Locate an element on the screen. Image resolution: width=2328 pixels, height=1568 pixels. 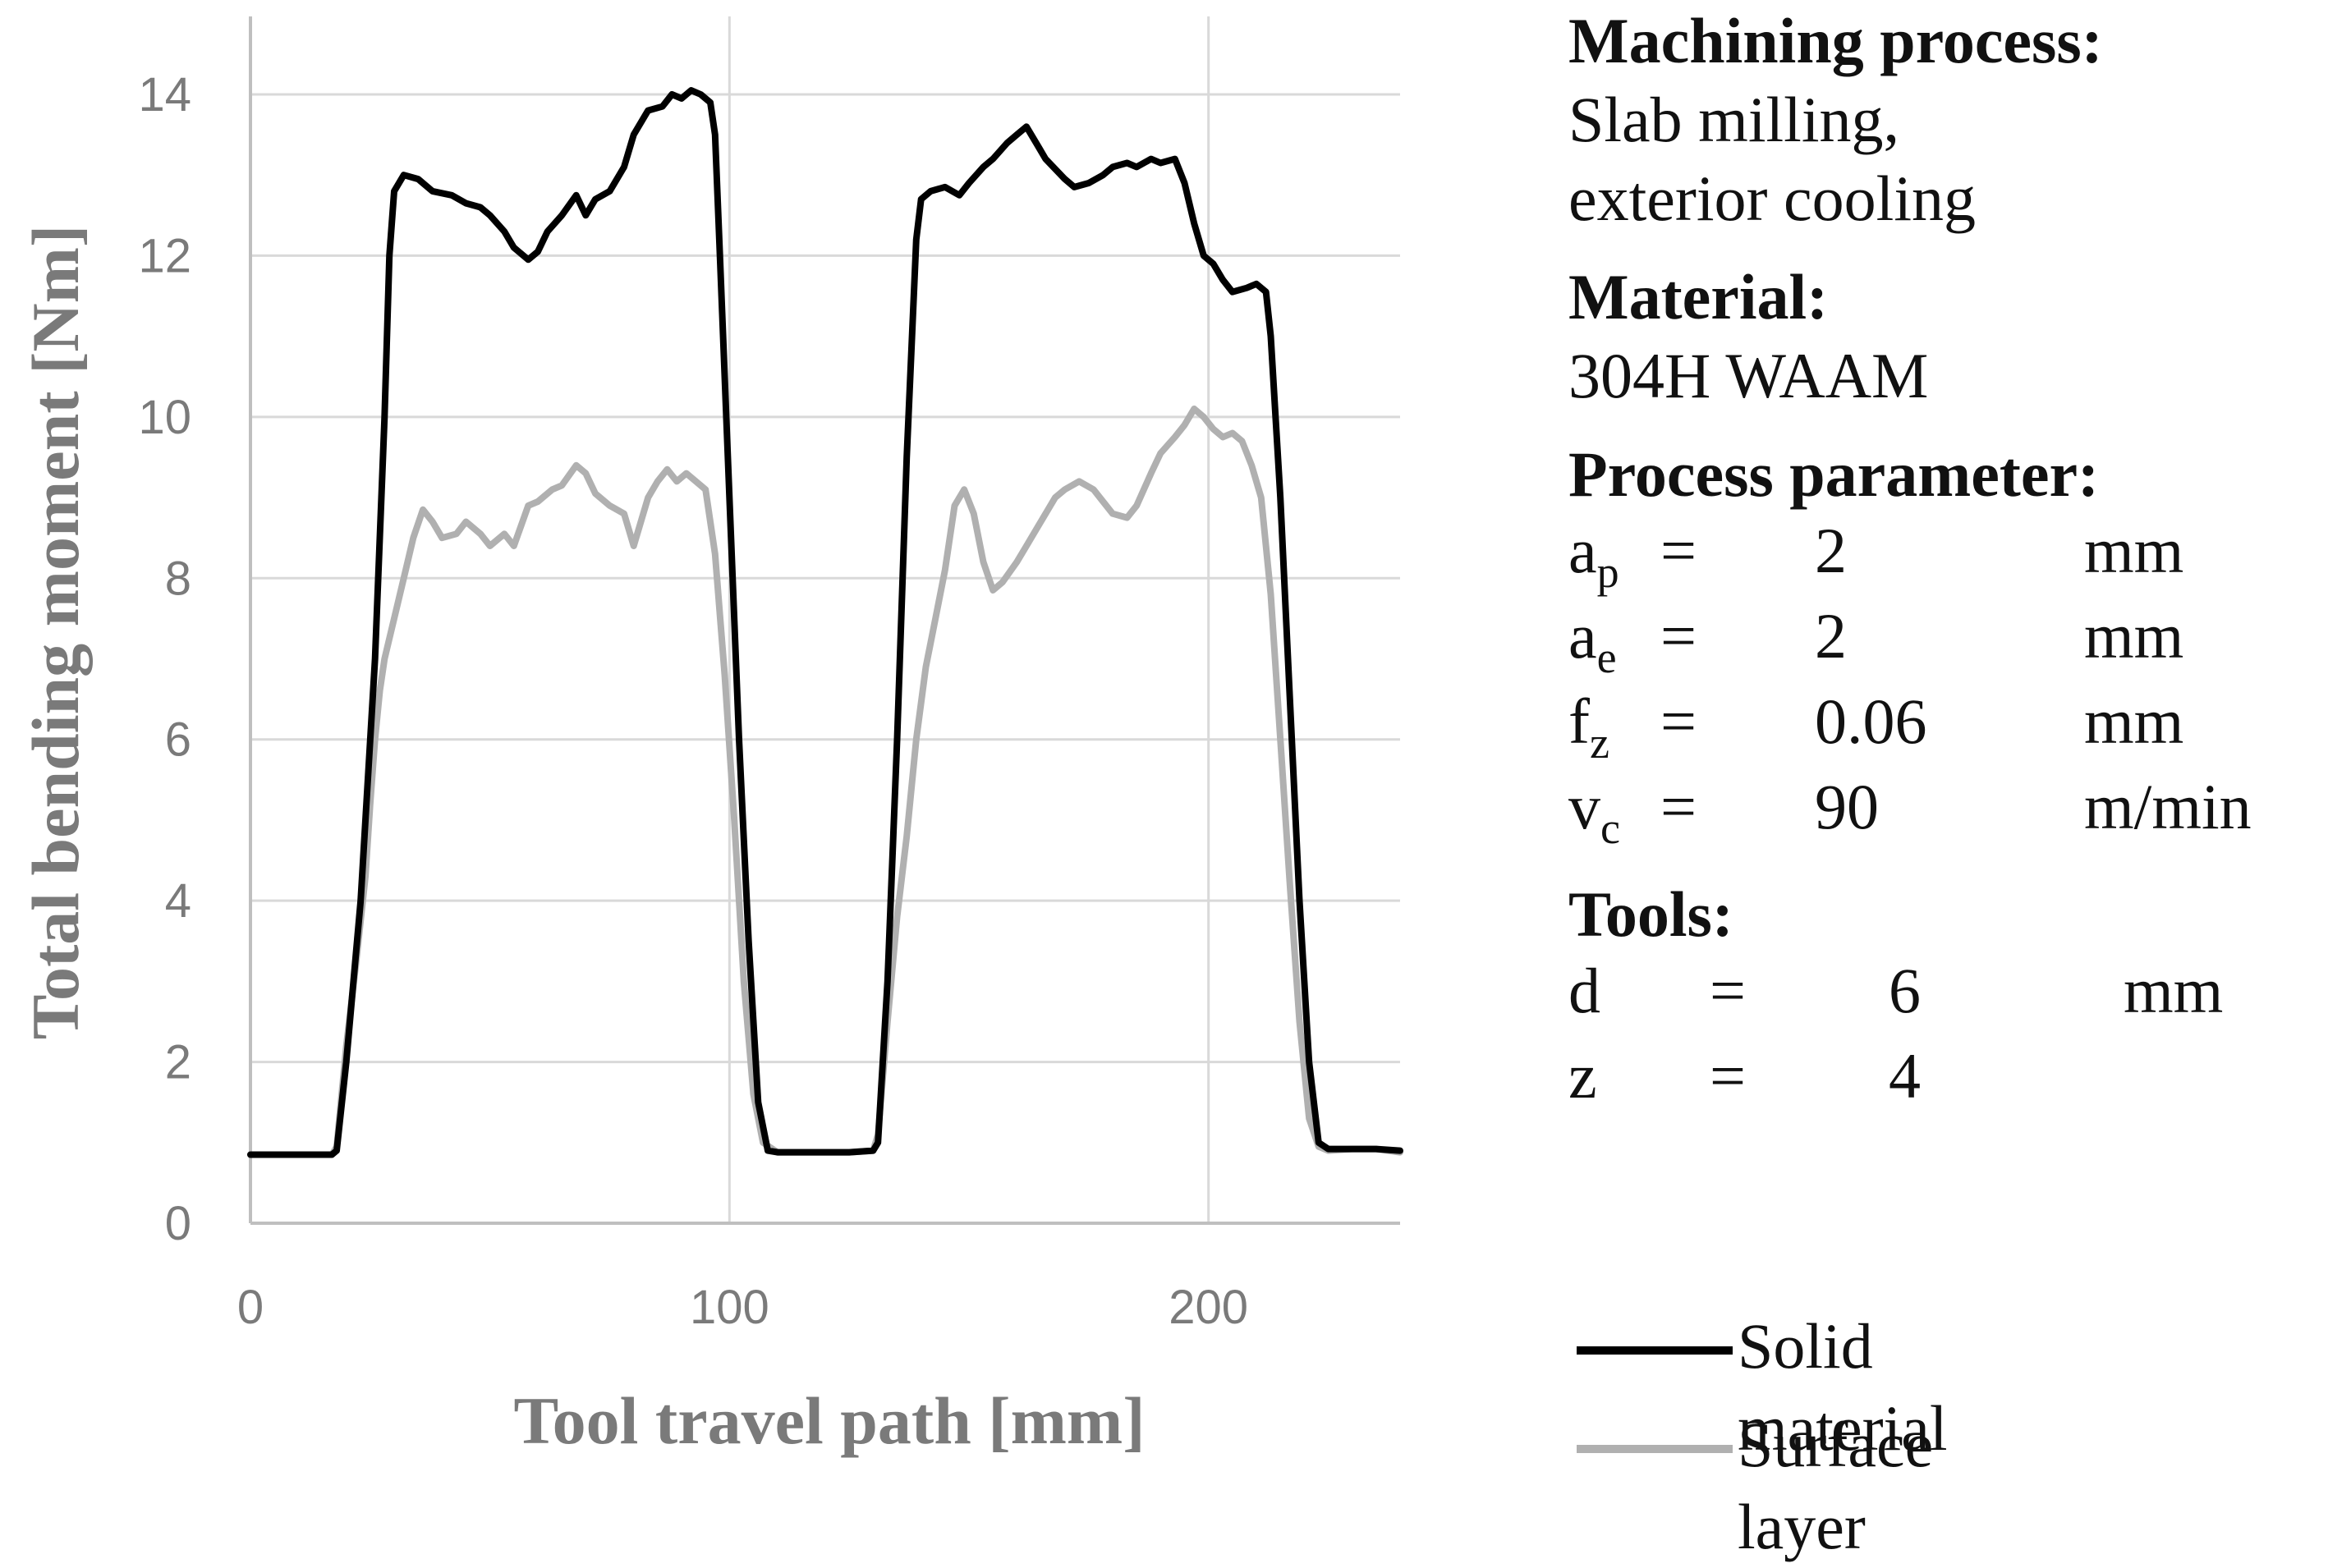
y-axis-label: Total bending moment [Nm] is located at coordinates (55, 632).